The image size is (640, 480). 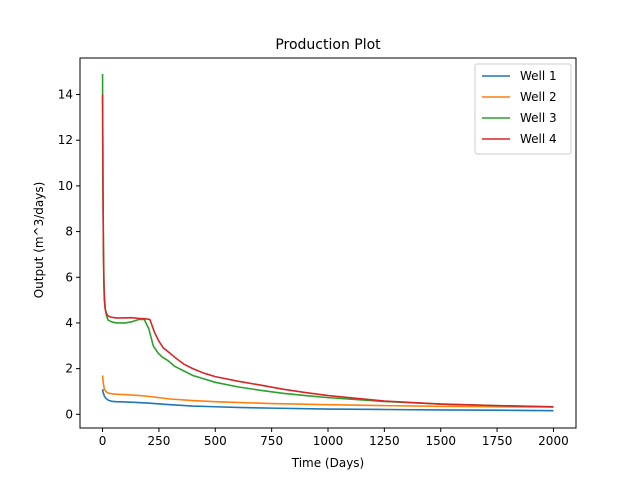 I want to click on y-tick-label: 0, so click(x=69, y=414).